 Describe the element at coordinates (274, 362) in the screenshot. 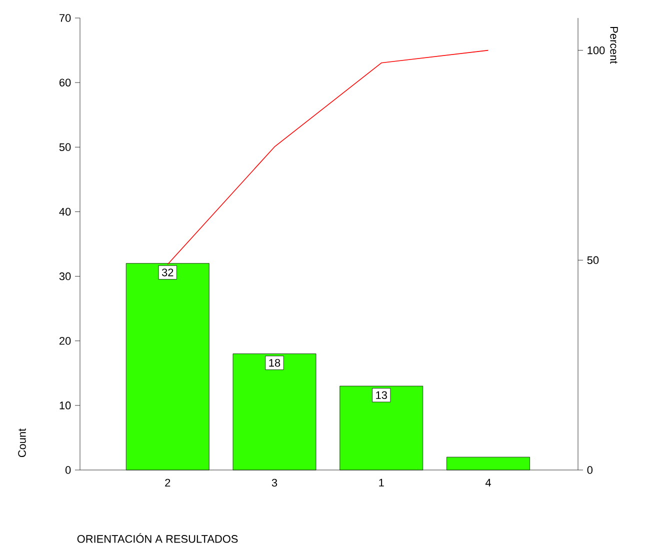

I see `data-label: 18` at that location.